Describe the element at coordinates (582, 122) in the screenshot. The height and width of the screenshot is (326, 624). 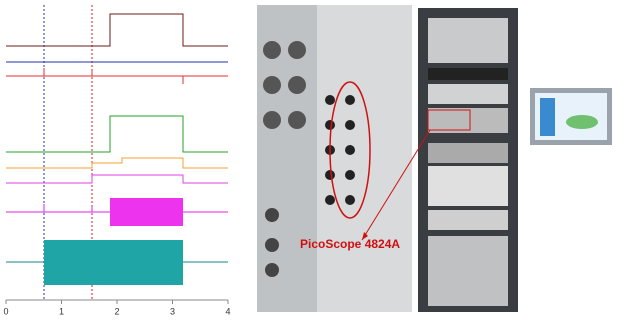
I see `screen-car` at that location.